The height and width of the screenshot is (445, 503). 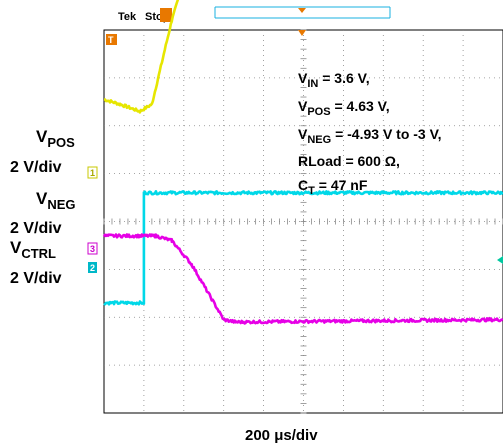 What do you see at coordinates (281, 435) in the screenshot?
I see `timebase-label: 200 μs/div` at bounding box center [281, 435].